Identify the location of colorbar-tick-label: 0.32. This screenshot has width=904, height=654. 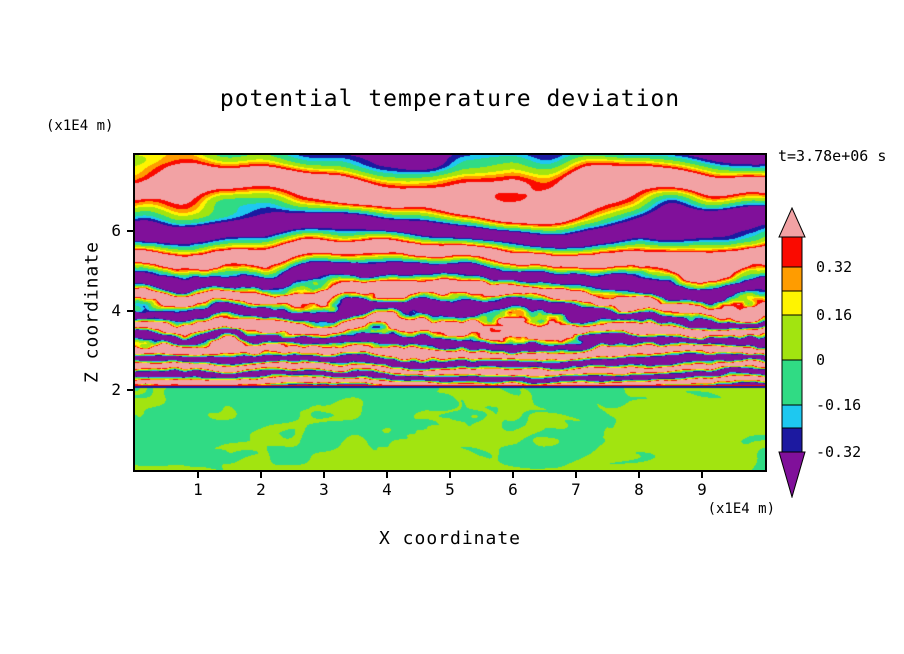
(834, 267).